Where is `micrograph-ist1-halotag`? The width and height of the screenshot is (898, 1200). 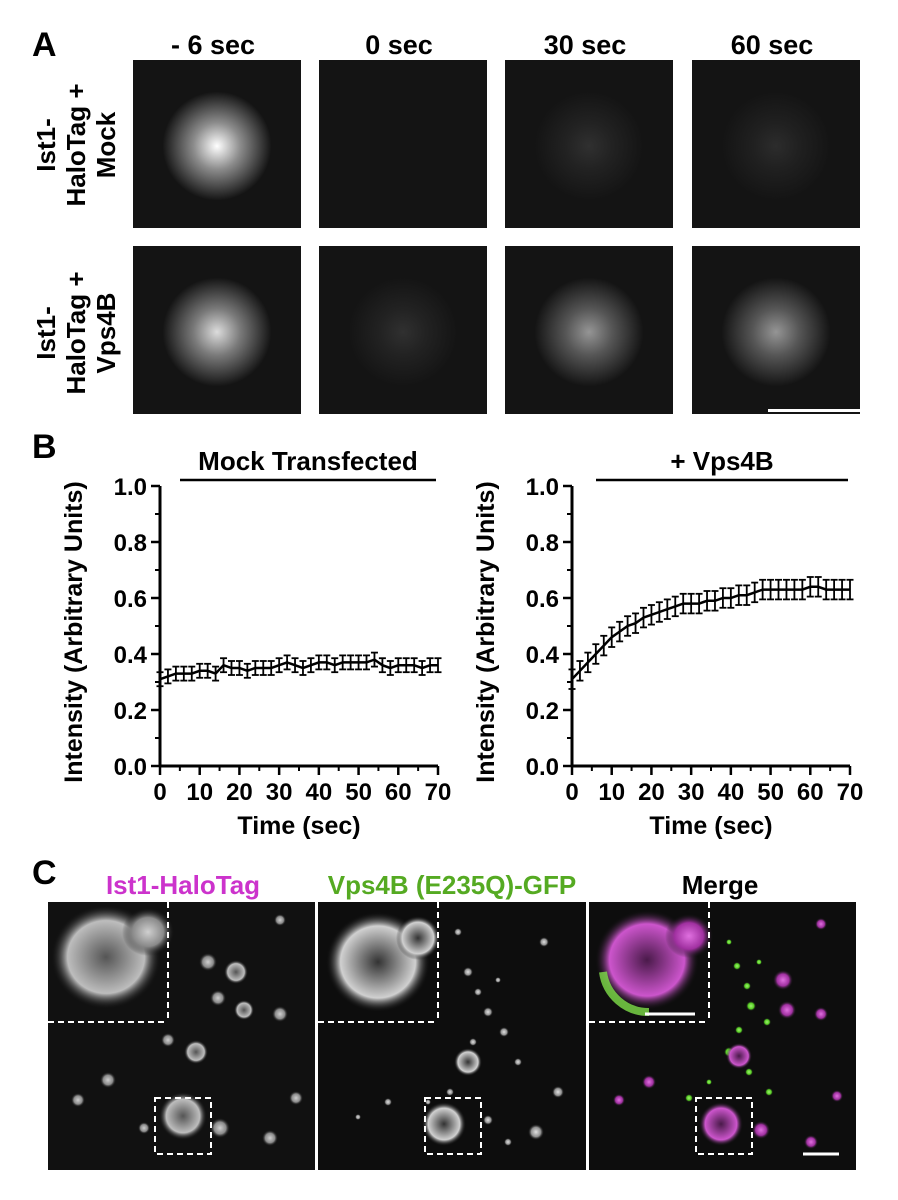 micrograph-ist1-halotag is located at coordinates (181, 1036).